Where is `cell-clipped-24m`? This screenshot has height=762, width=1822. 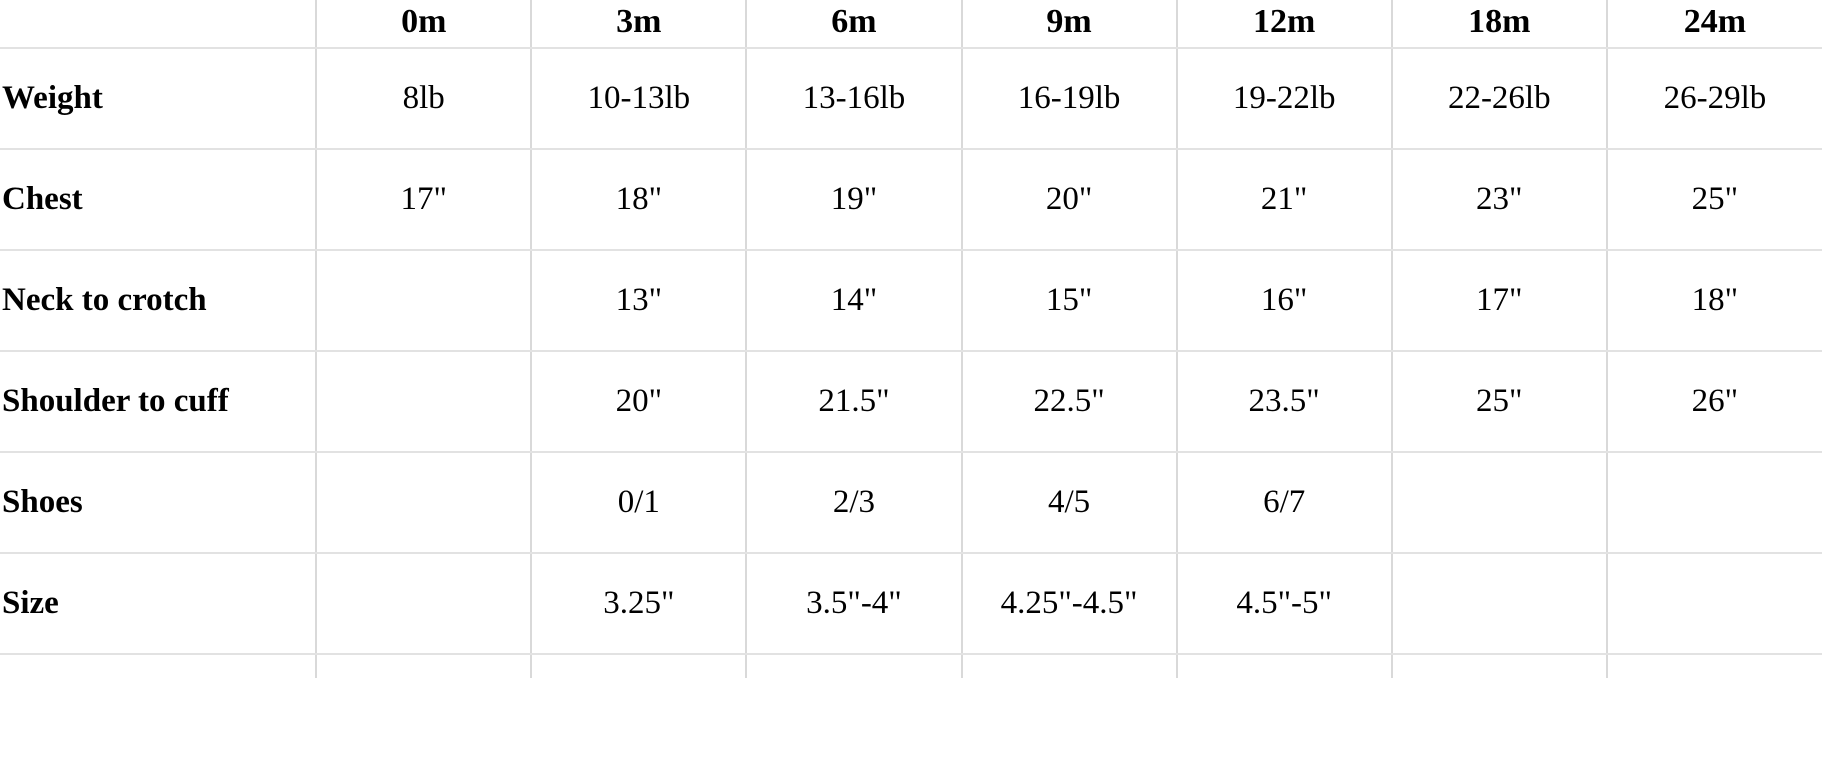 cell-clipped-24m is located at coordinates (1714, 666).